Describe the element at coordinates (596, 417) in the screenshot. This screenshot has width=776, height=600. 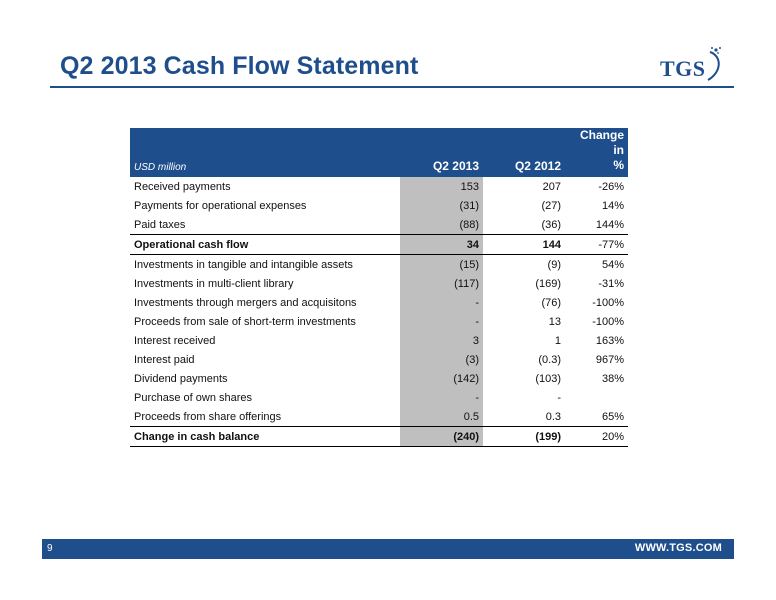
I see `row-change: 65%` at that location.